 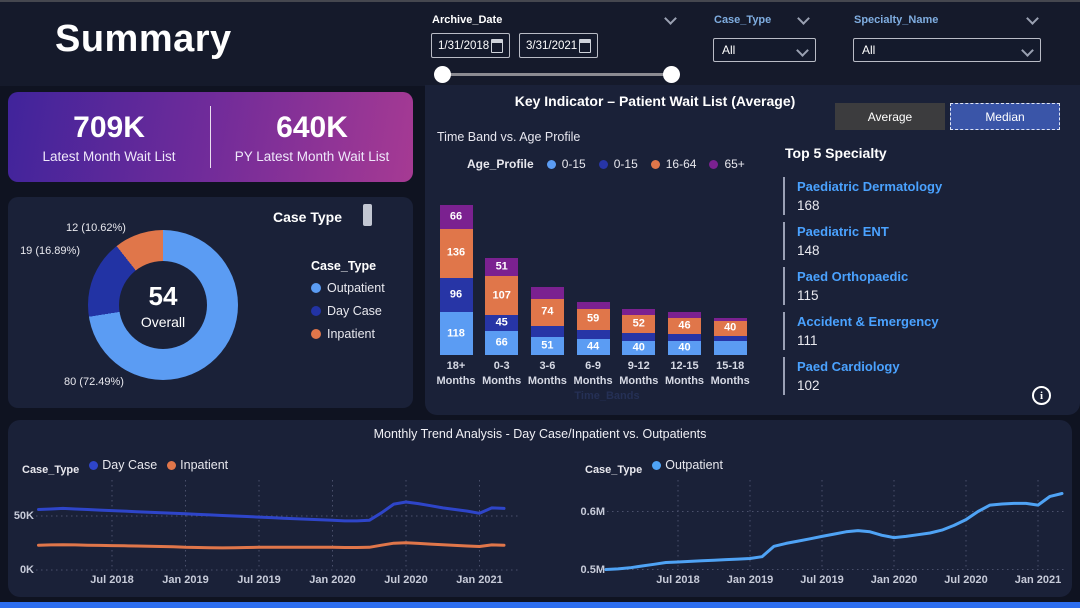 I want to click on bar-chart-x-axis-title: Time_Bands, so click(x=607, y=396).